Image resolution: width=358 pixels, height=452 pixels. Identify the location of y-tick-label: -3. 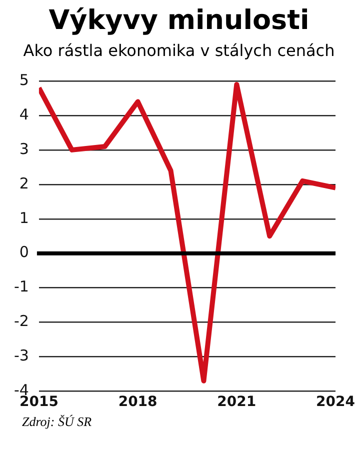
(21, 355).